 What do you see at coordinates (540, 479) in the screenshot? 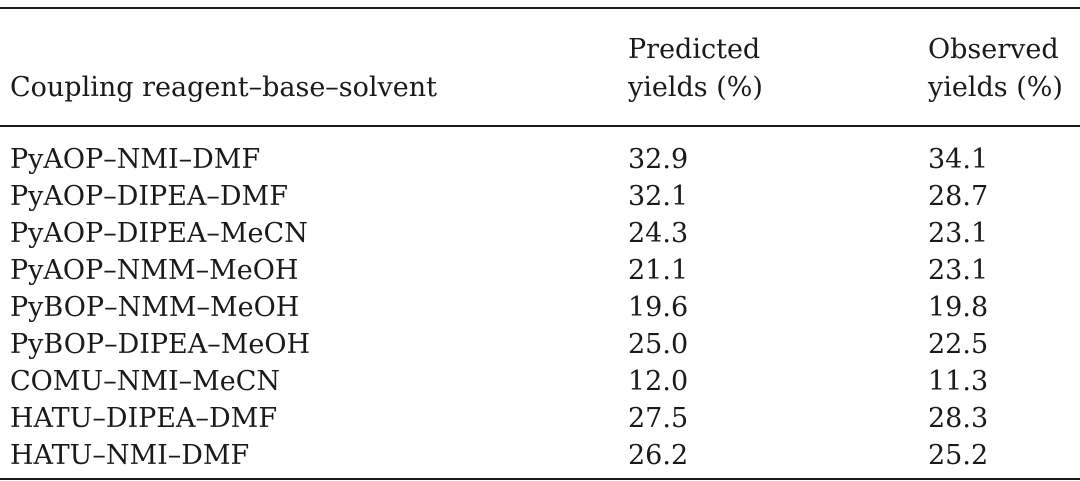
I see `table-bottom-rule` at bounding box center [540, 479].